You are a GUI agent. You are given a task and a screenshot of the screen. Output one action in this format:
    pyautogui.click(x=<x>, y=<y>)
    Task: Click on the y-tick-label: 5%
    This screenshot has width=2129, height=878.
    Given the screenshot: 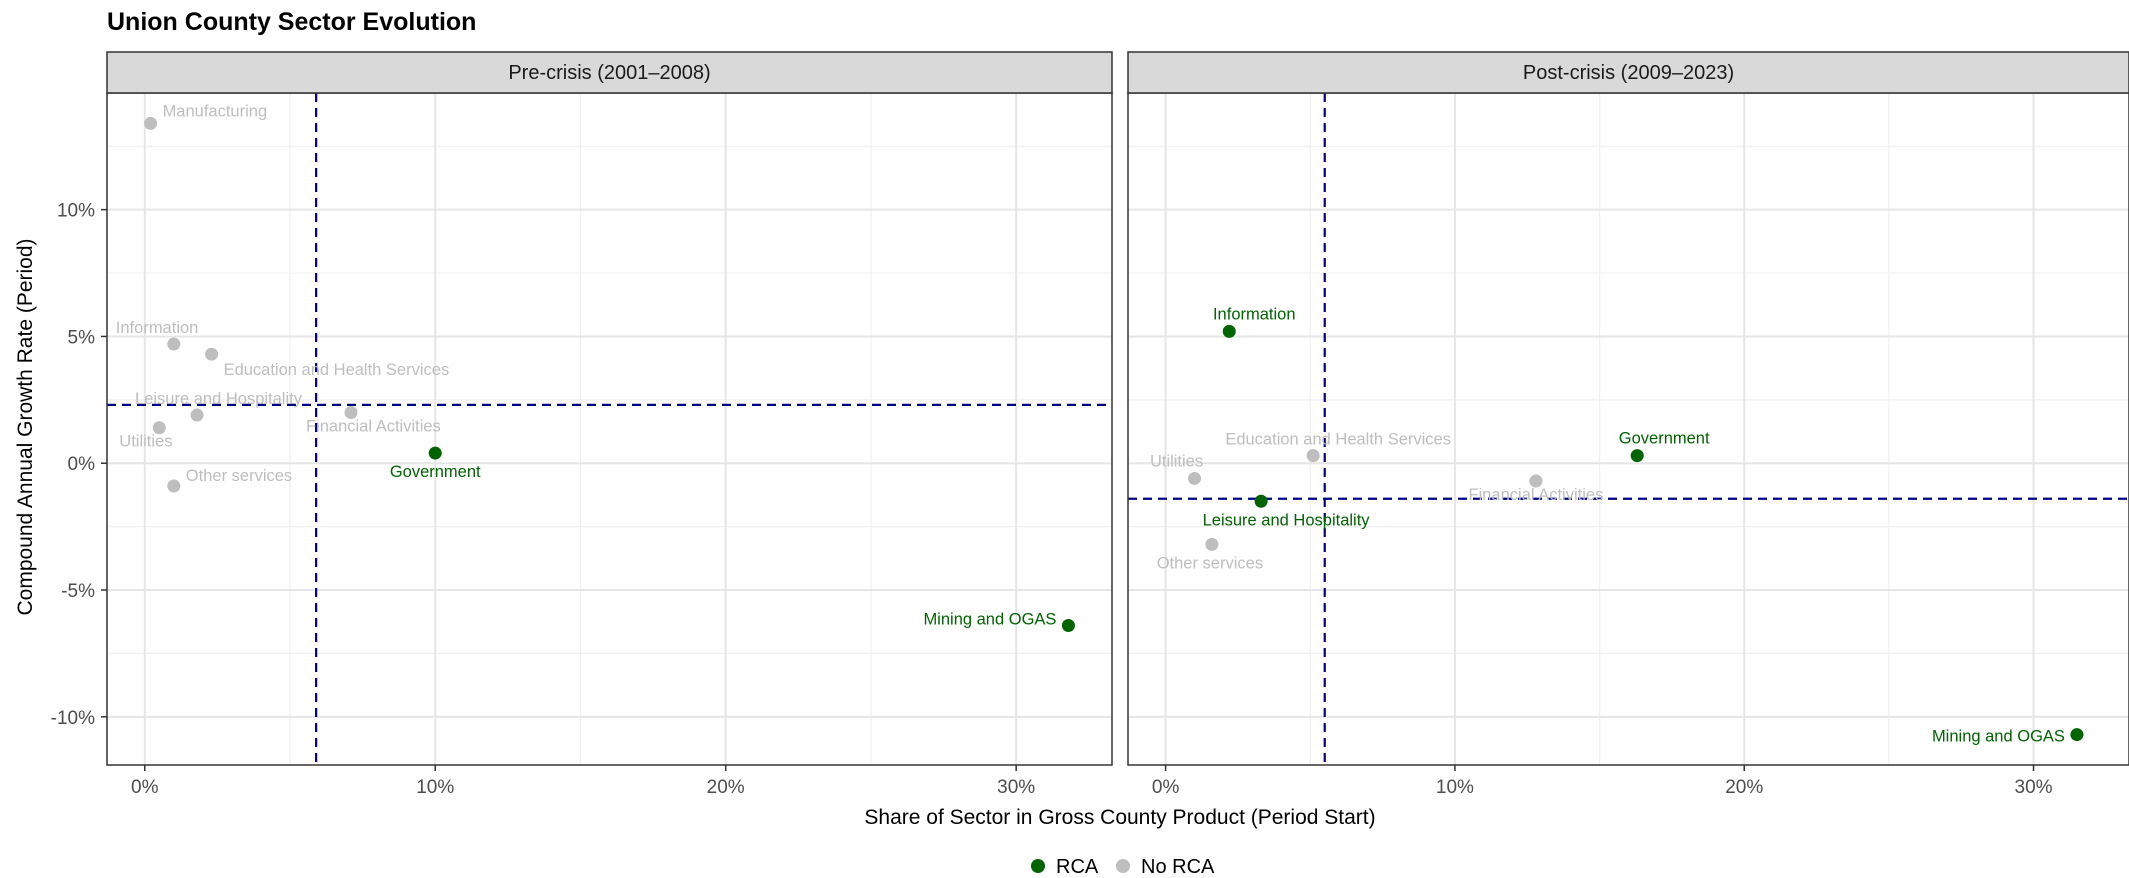 What is the action you would take?
    pyautogui.click(x=82, y=337)
    